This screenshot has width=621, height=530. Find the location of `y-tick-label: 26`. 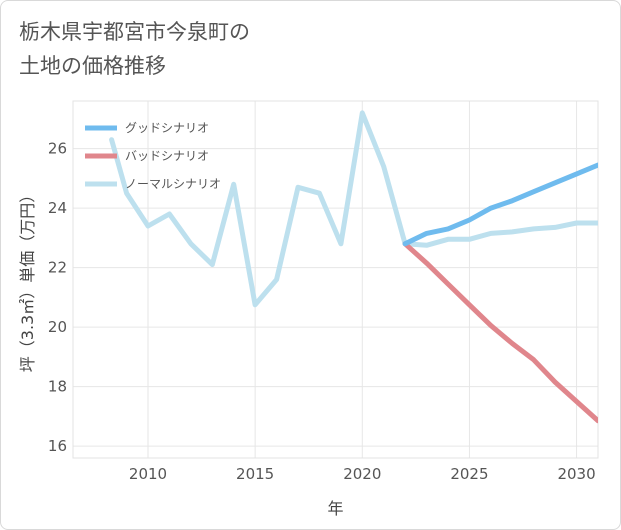

y-tick-label: 26 is located at coordinates (57, 149).